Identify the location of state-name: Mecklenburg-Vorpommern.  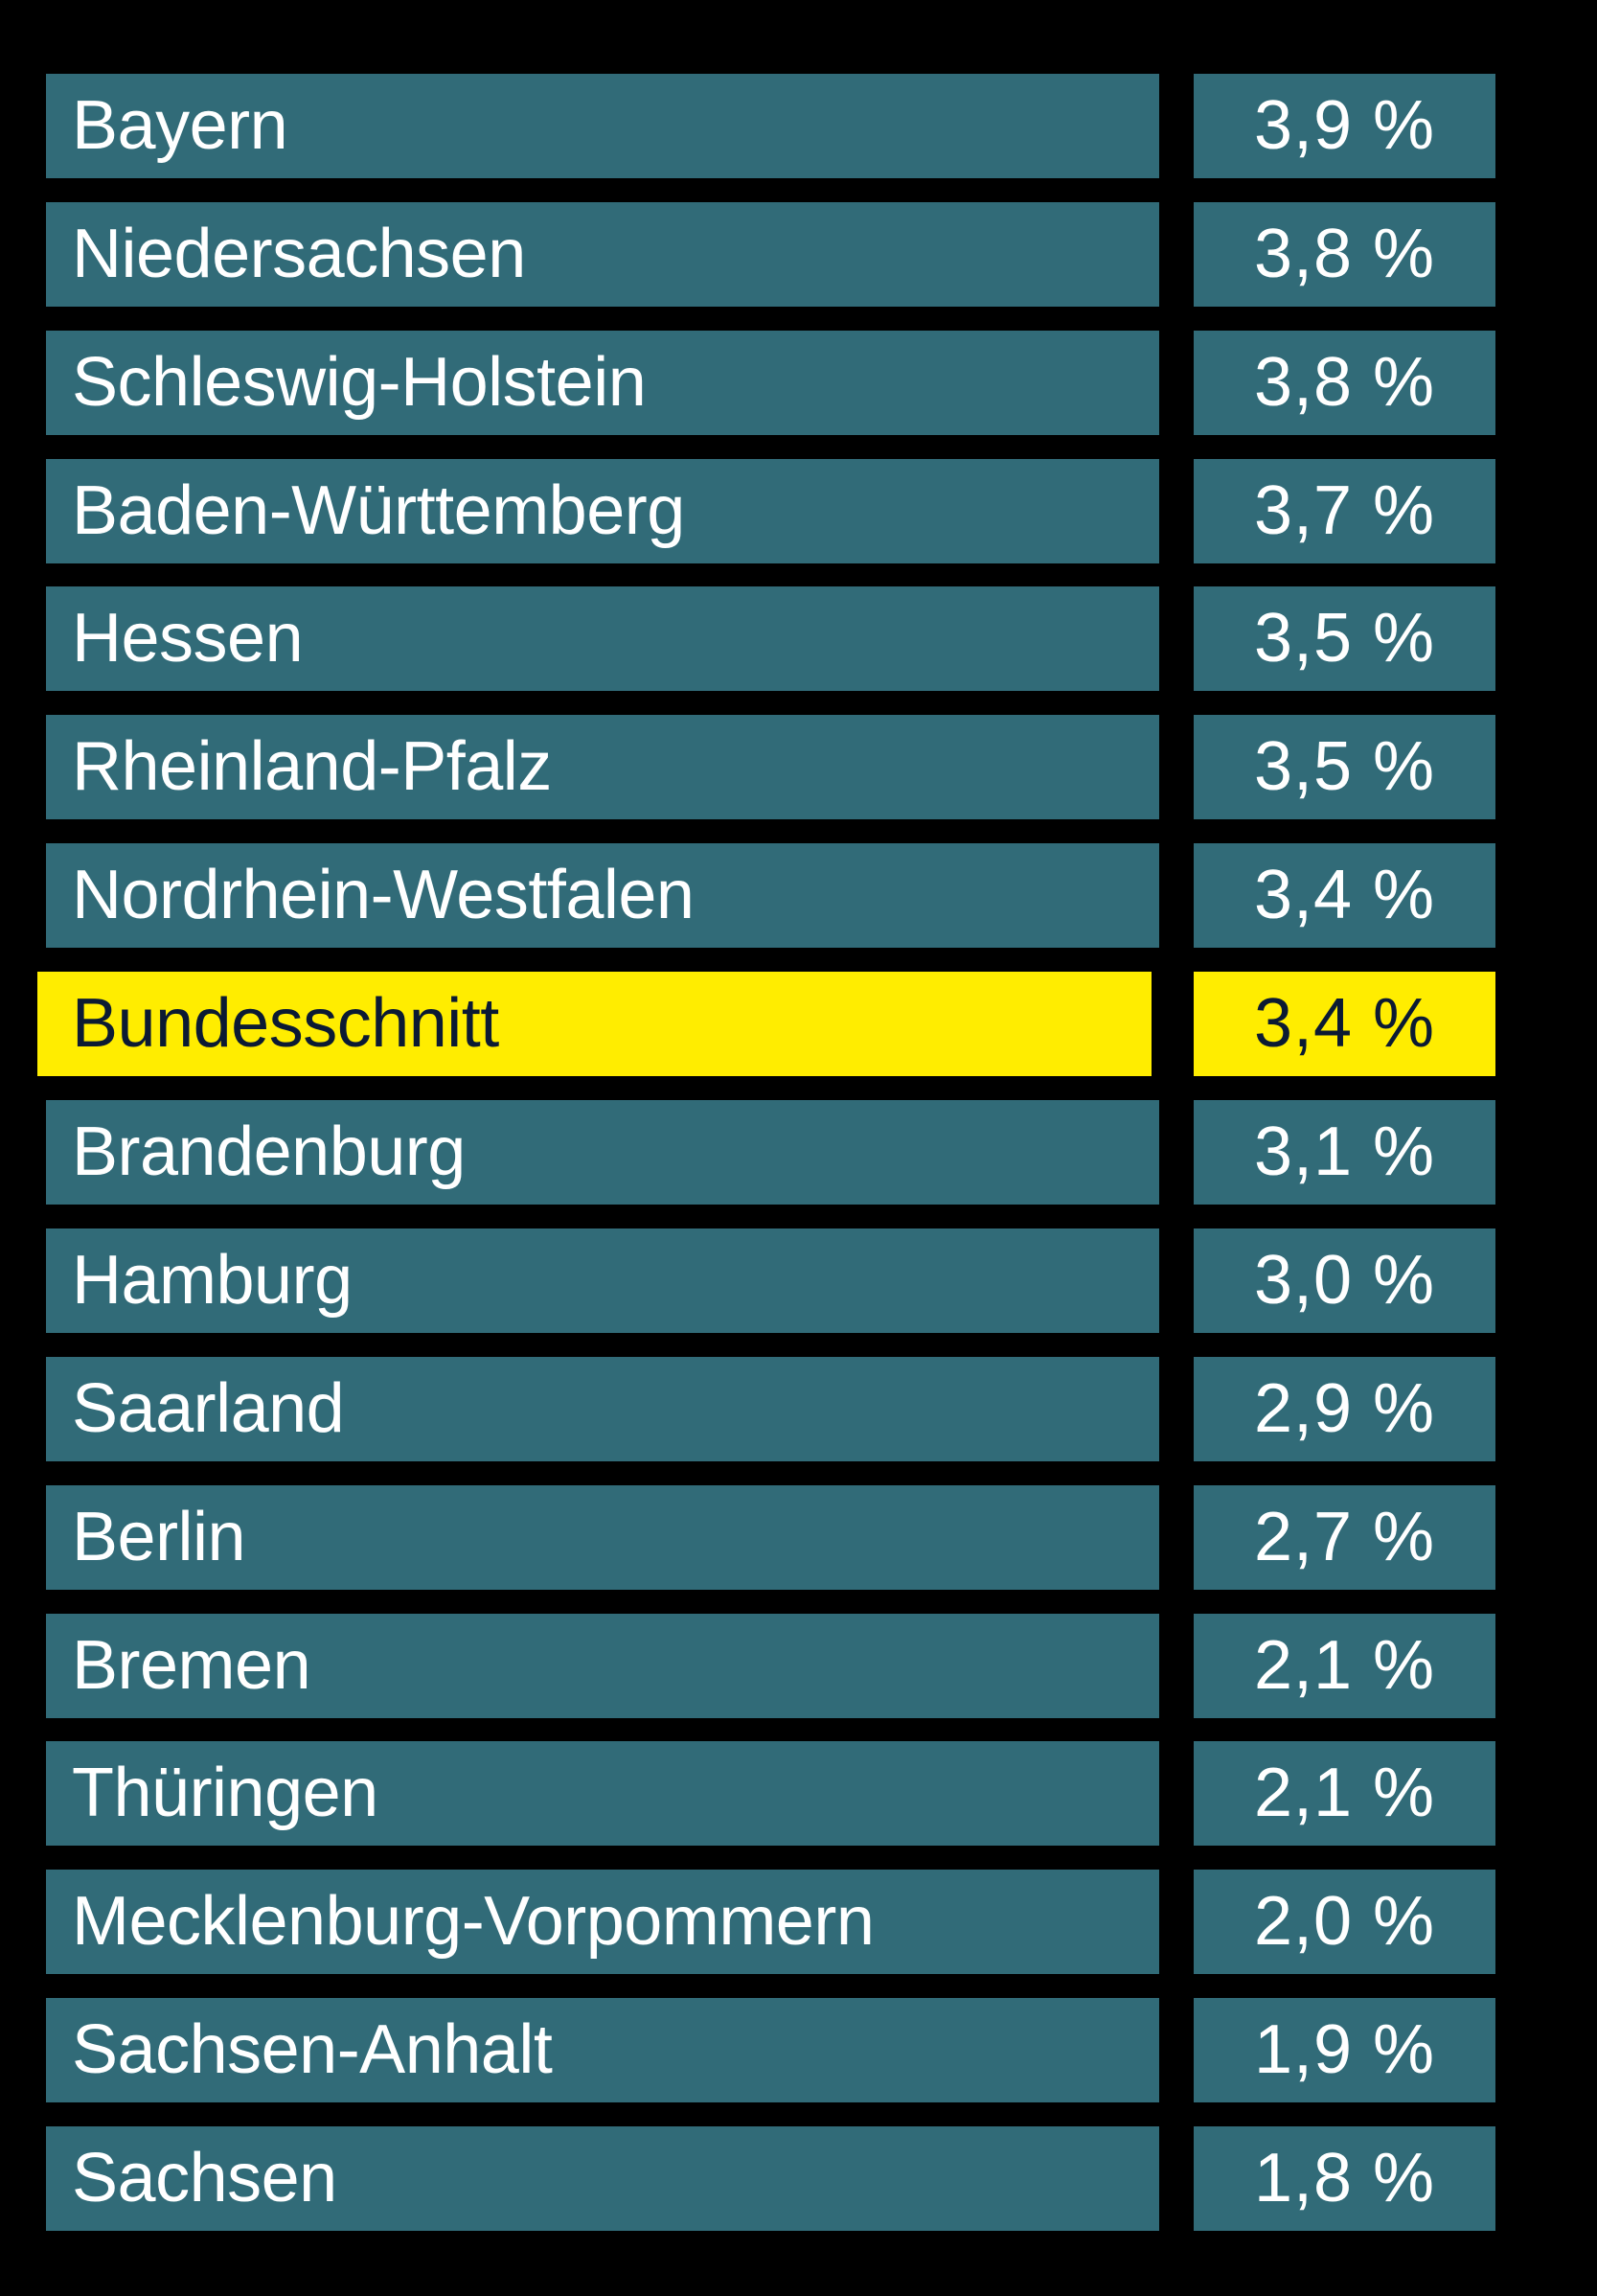
(602, 1922).